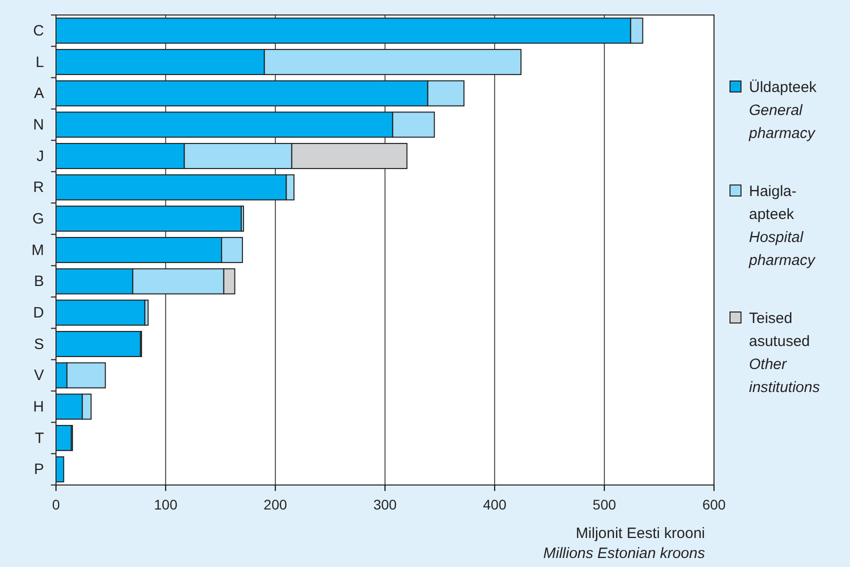 This screenshot has width=850, height=567. Describe the element at coordinates (39, 438) in the screenshot. I see `y-tick-label: T` at that location.